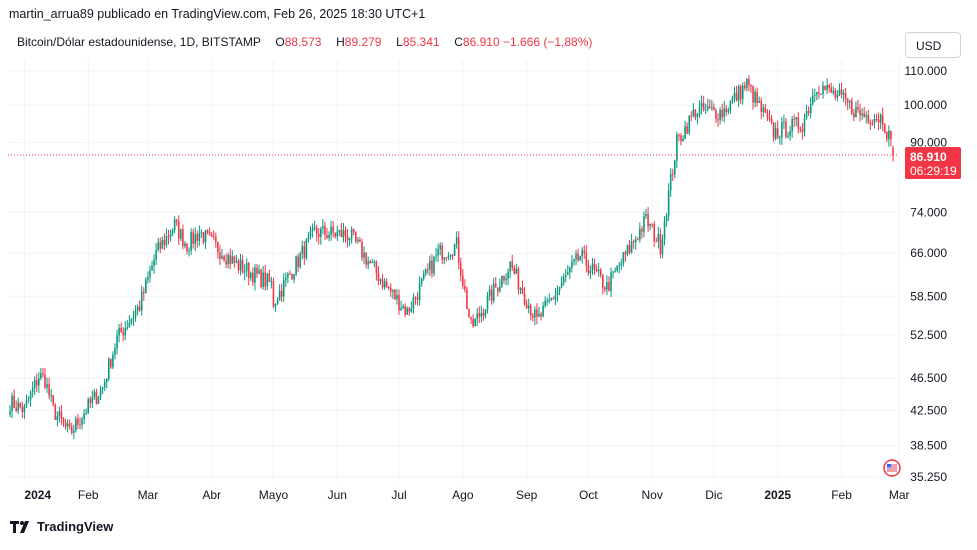  I want to click on x-tick-label: Nov, so click(652, 495).